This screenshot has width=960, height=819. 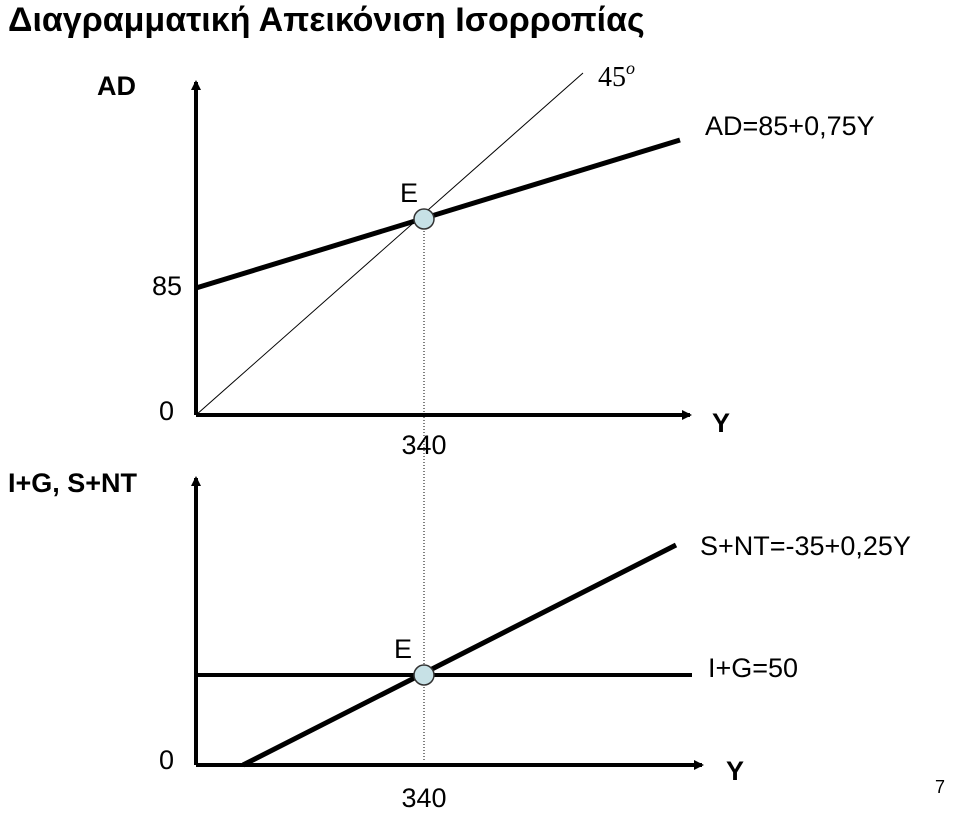 What do you see at coordinates (438, 214) in the screenshot?
I see `ad-line` at bounding box center [438, 214].